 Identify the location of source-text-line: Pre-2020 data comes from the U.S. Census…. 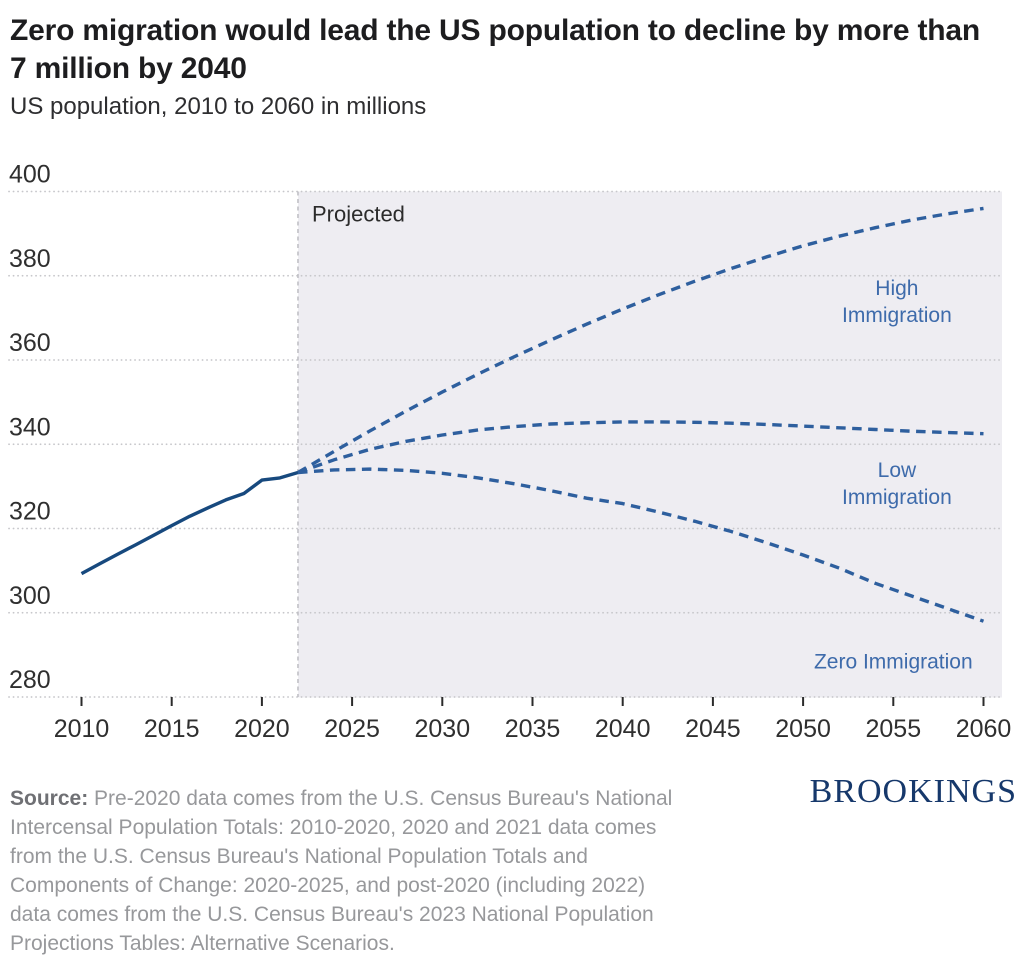
(380, 798).